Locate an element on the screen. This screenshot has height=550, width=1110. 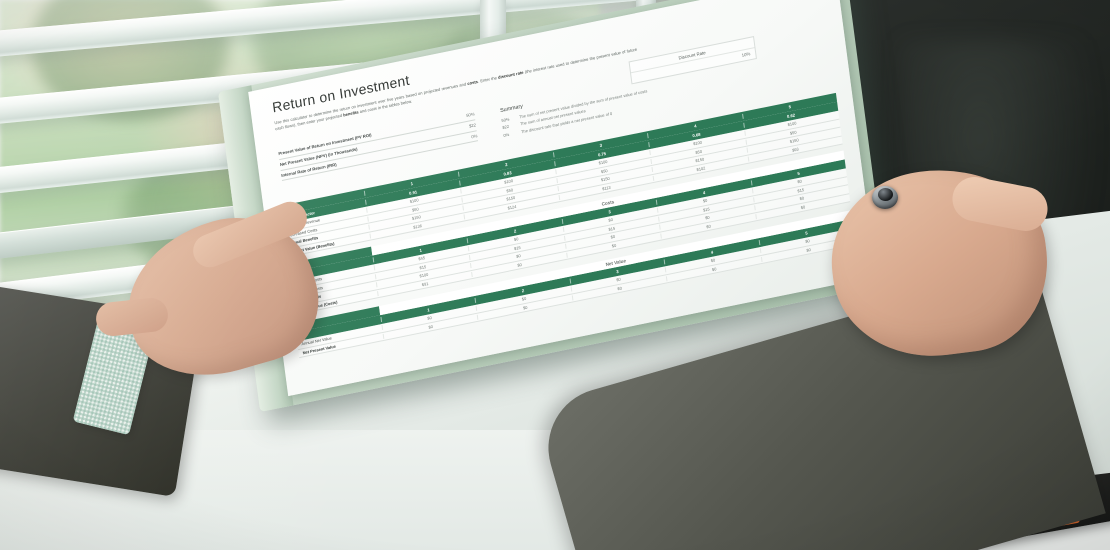
summary-key: $22 is located at coordinates (506, 127).